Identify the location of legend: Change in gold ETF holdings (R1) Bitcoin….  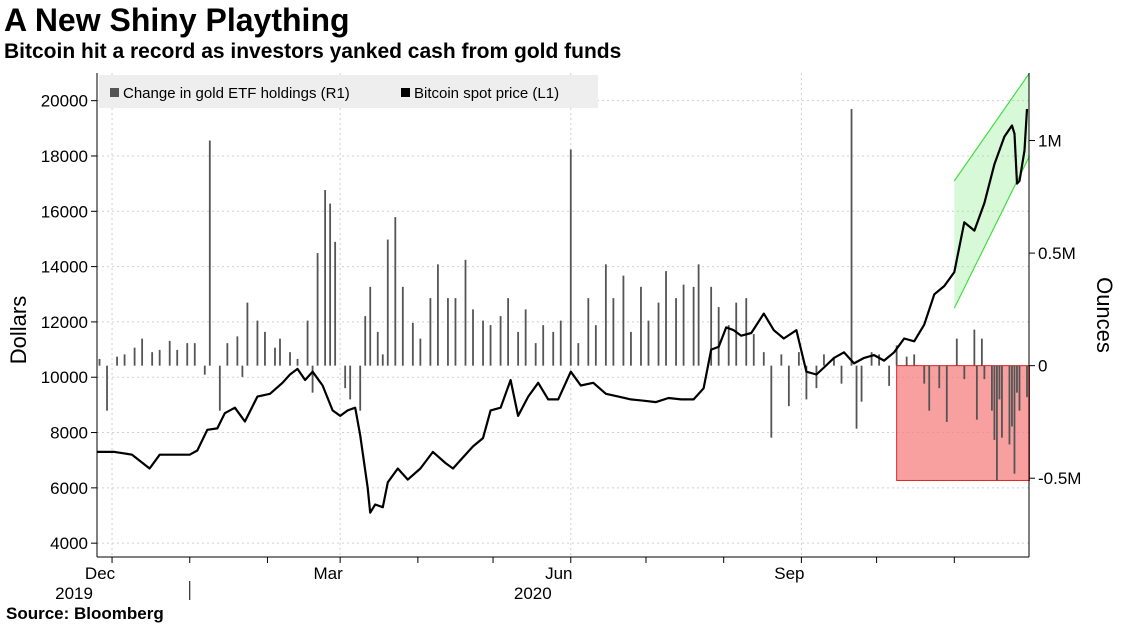
(348, 91).